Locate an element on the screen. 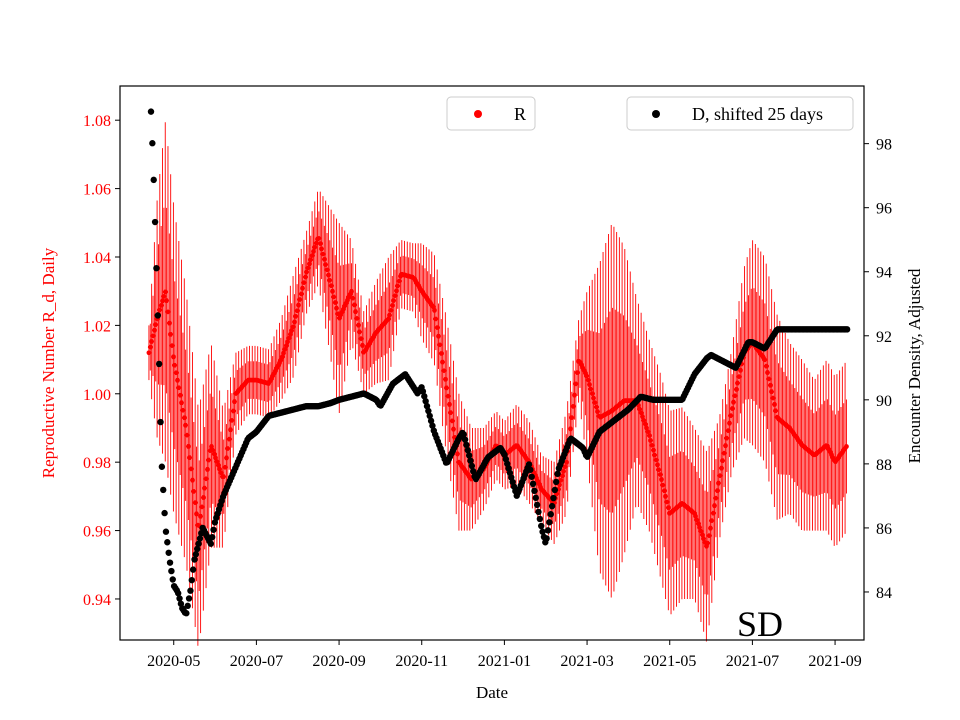 The height and width of the screenshot is (720, 960). legend-d-marker is located at coordinates (656, 114).